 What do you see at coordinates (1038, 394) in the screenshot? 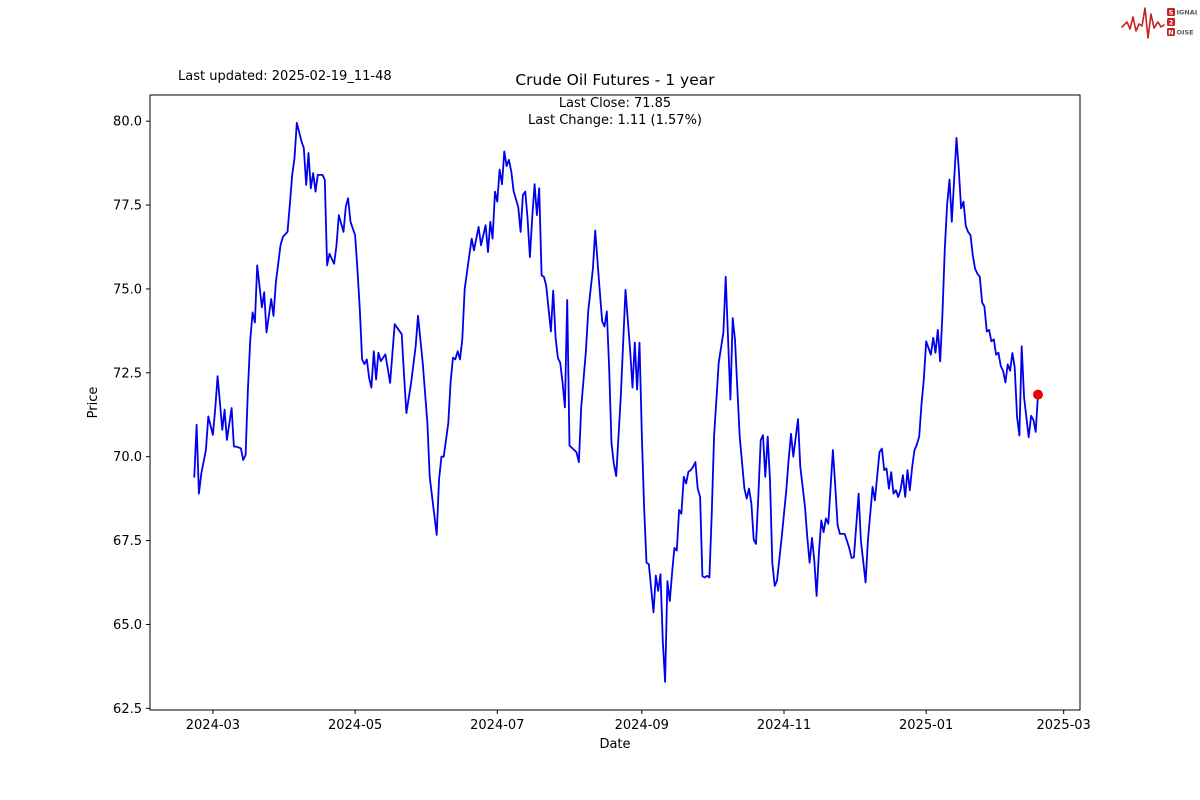
I see `last-close-marker` at bounding box center [1038, 394].